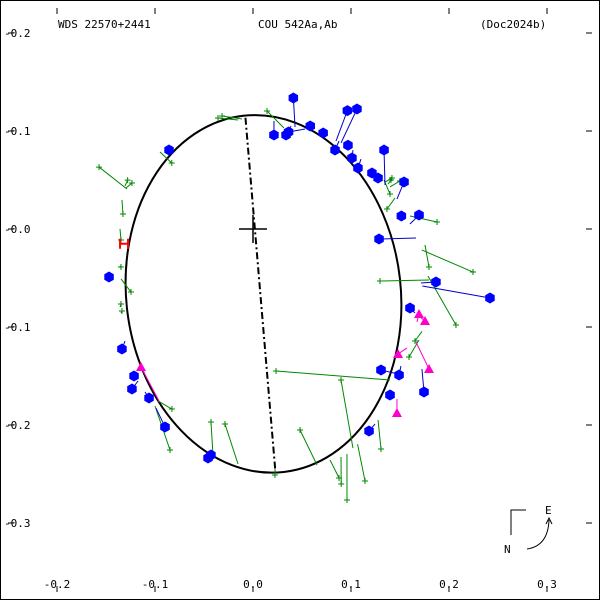 The image size is (600, 600). Describe the element at coordinates (297, 24) in the screenshot. I see `pair-label: COU 542Aa,Ab` at that location.